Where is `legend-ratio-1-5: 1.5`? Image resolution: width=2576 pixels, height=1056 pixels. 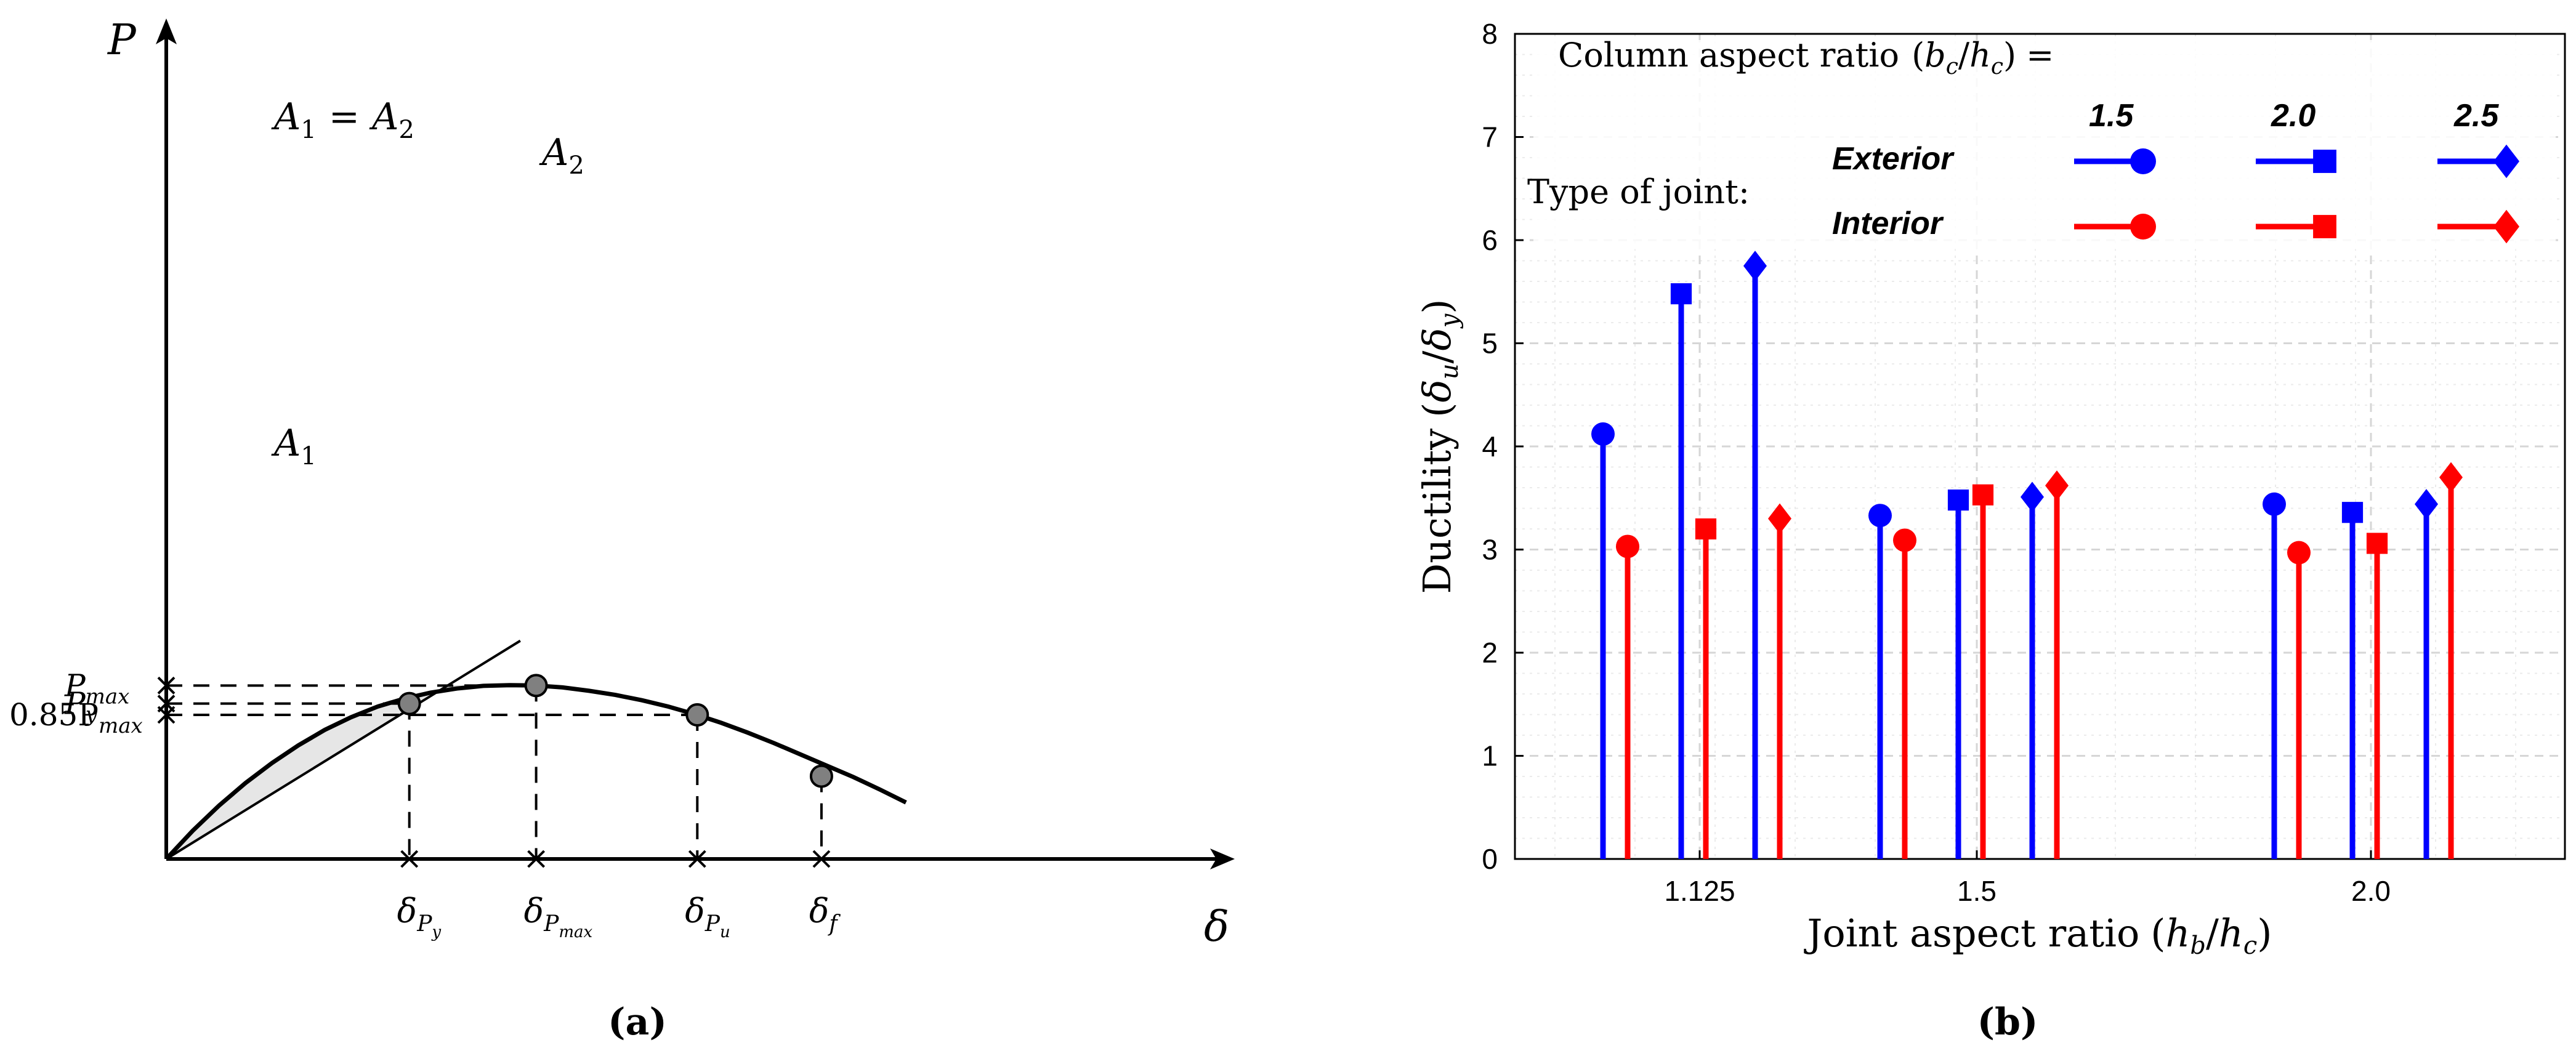 legend-ratio-1-5: 1.5 is located at coordinates (2111, 116).